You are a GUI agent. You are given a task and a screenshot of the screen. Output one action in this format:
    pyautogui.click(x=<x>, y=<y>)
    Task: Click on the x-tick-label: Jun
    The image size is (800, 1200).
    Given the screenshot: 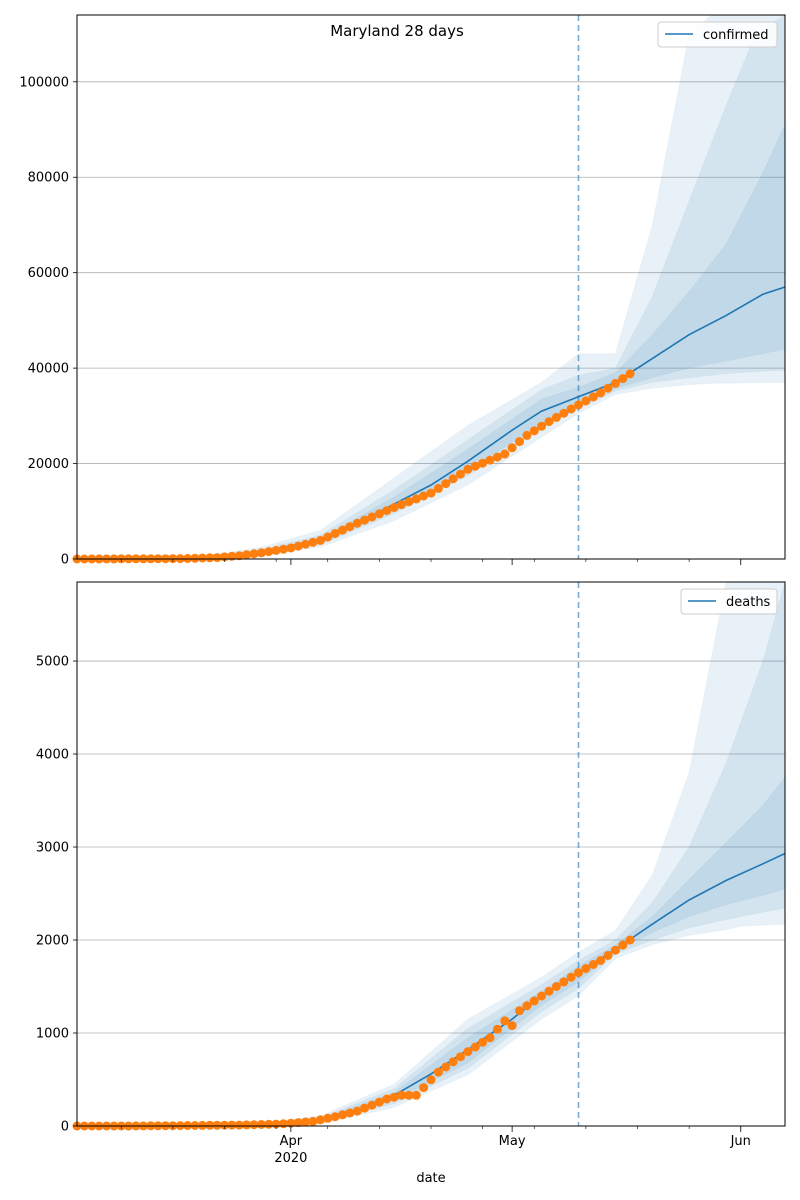 What is the action you would take?
    pyautogui.click(x=740, y=1141)
    